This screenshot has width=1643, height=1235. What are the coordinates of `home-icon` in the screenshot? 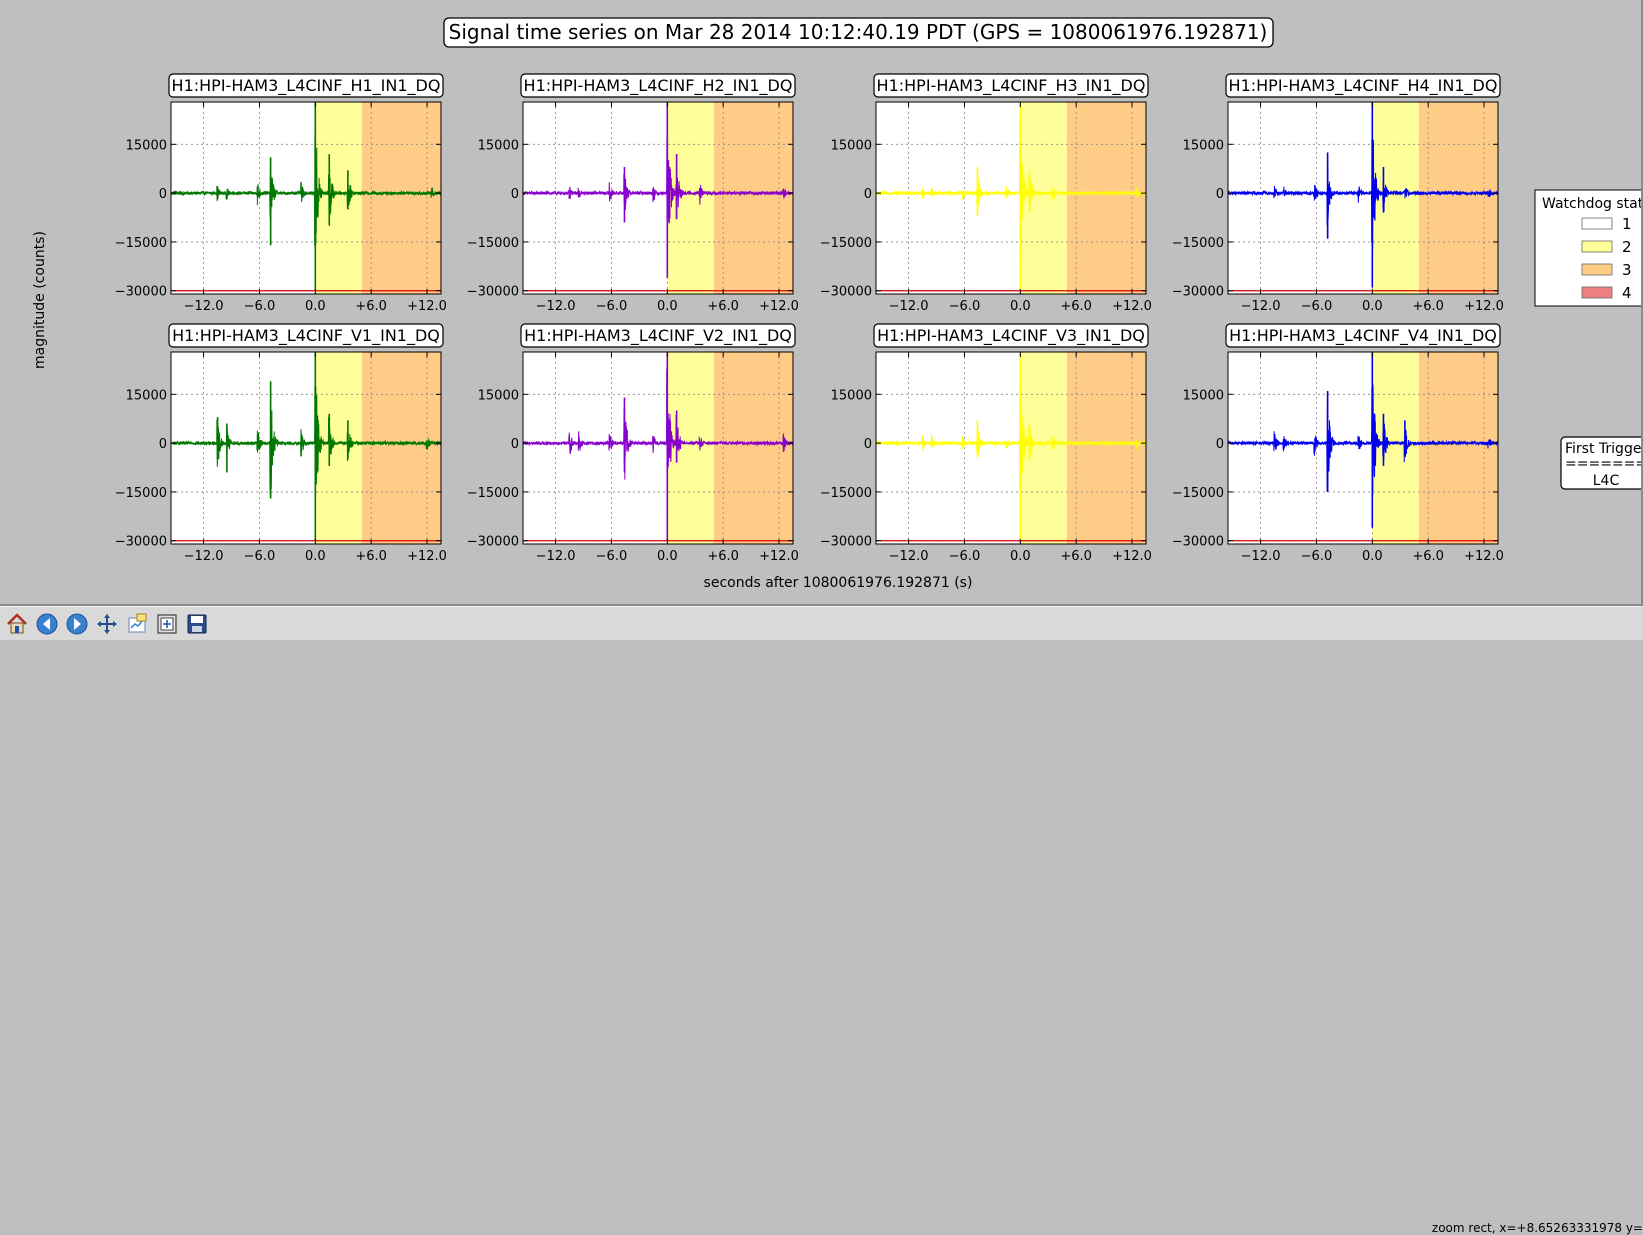 It's located at (17, 622).